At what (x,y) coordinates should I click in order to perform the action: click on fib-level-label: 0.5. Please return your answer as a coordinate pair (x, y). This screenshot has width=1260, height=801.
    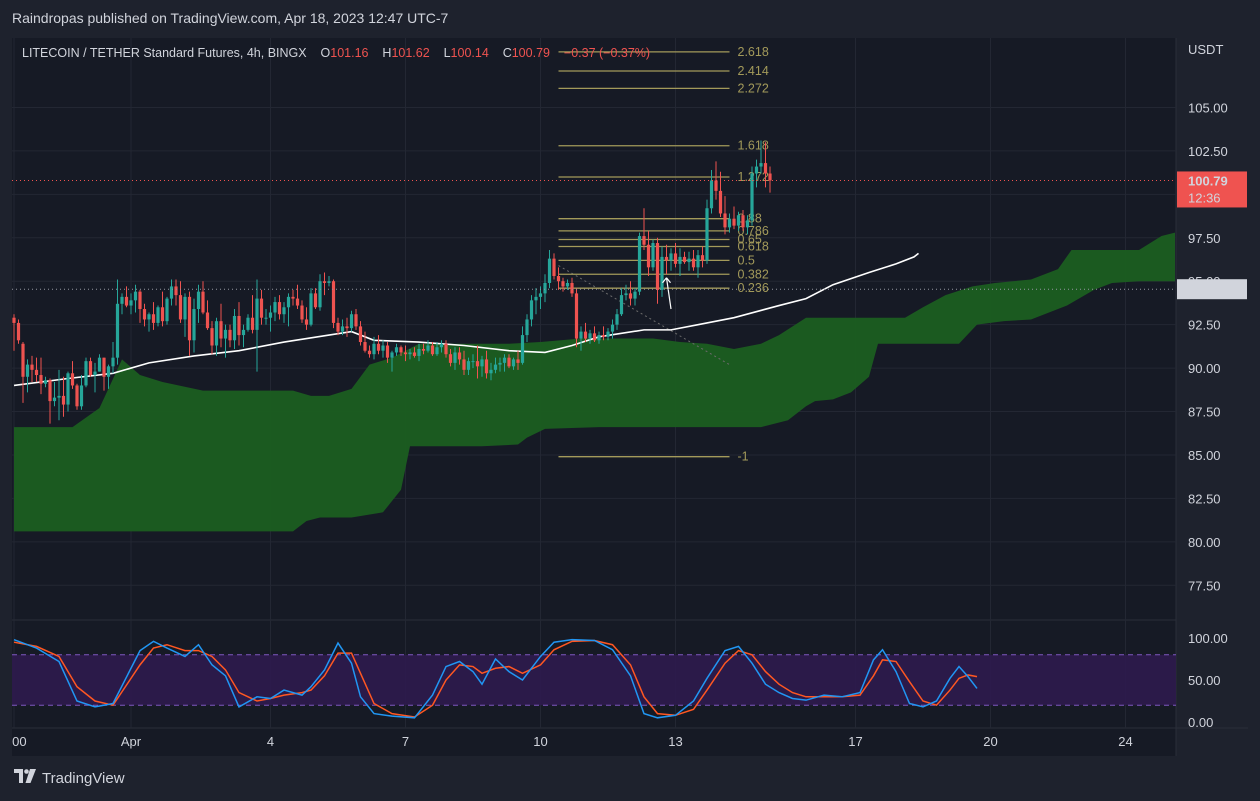
    Looking at the image, I should click on (746, 260).